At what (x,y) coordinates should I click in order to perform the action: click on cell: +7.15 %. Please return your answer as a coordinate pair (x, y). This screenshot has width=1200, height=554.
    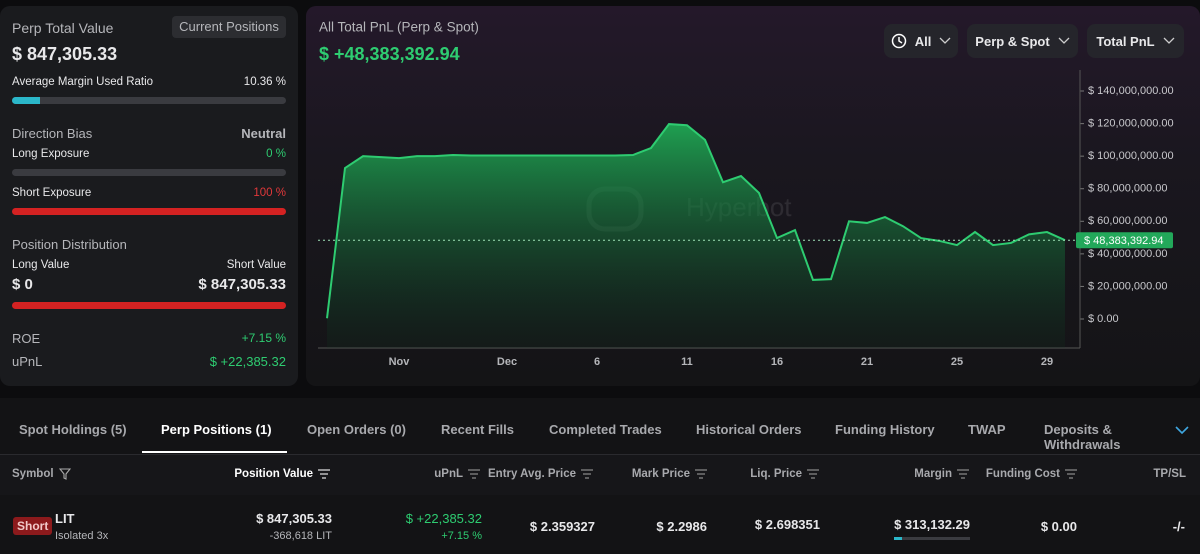
    Looking at the image, I should click on (461, 536).